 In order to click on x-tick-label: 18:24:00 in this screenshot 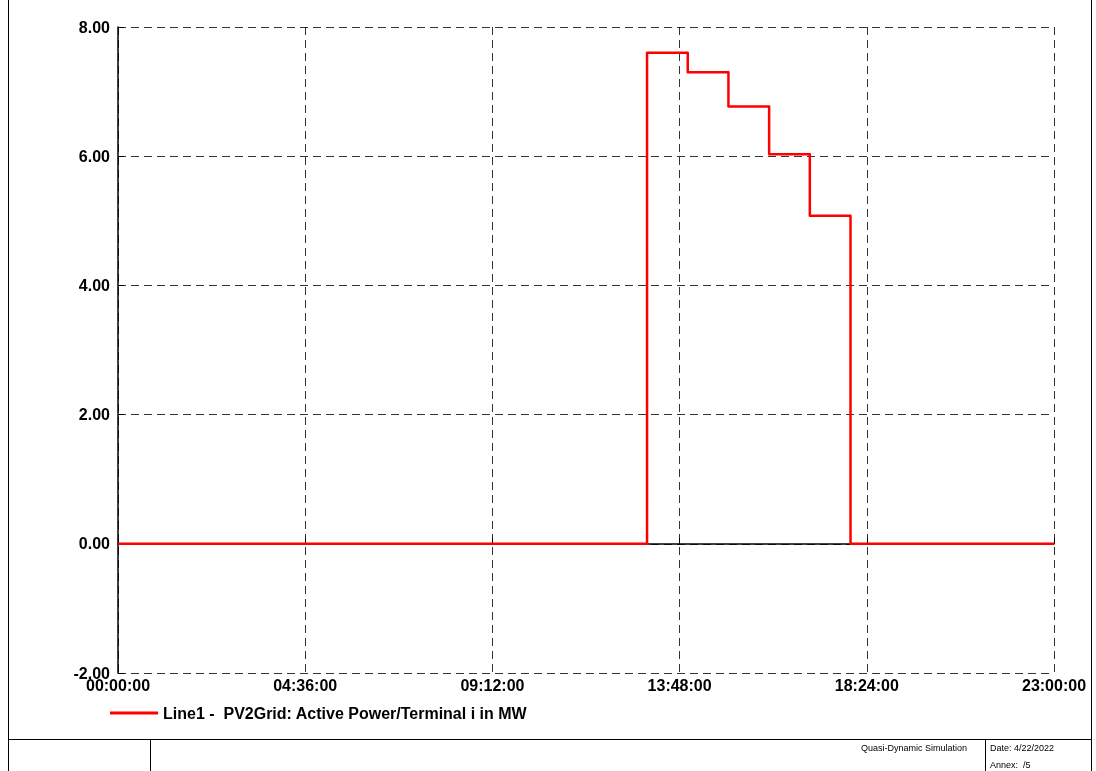, I will do `click(866, 685)`.